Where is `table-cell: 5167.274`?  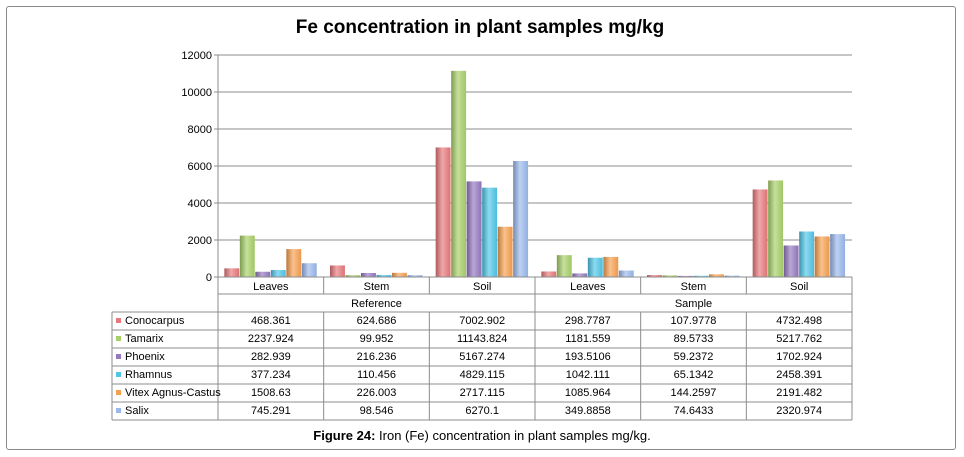
table-cell: 5167.274 is located at coordinates (482, 357).